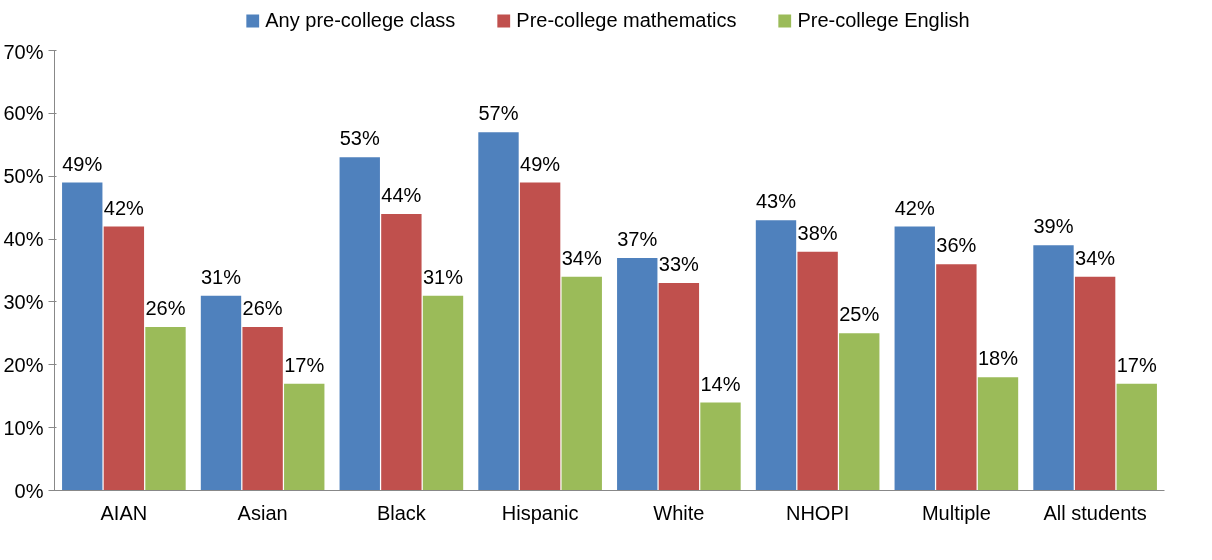 This screenshot has width=1212, height=560. What do you see at coordinates (1095, 512) in the screenshot?
I see `x-tick-label: All students` at bounding box center [1095, 512].